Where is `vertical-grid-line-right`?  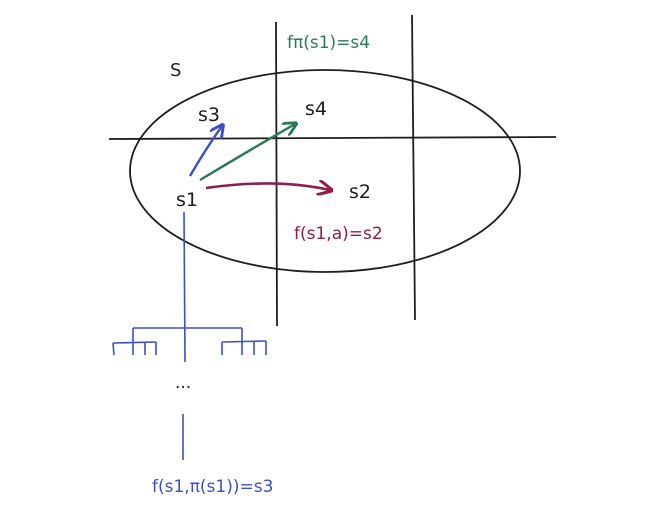
vertical-grid-line-right is located at coordinates (413, 167).